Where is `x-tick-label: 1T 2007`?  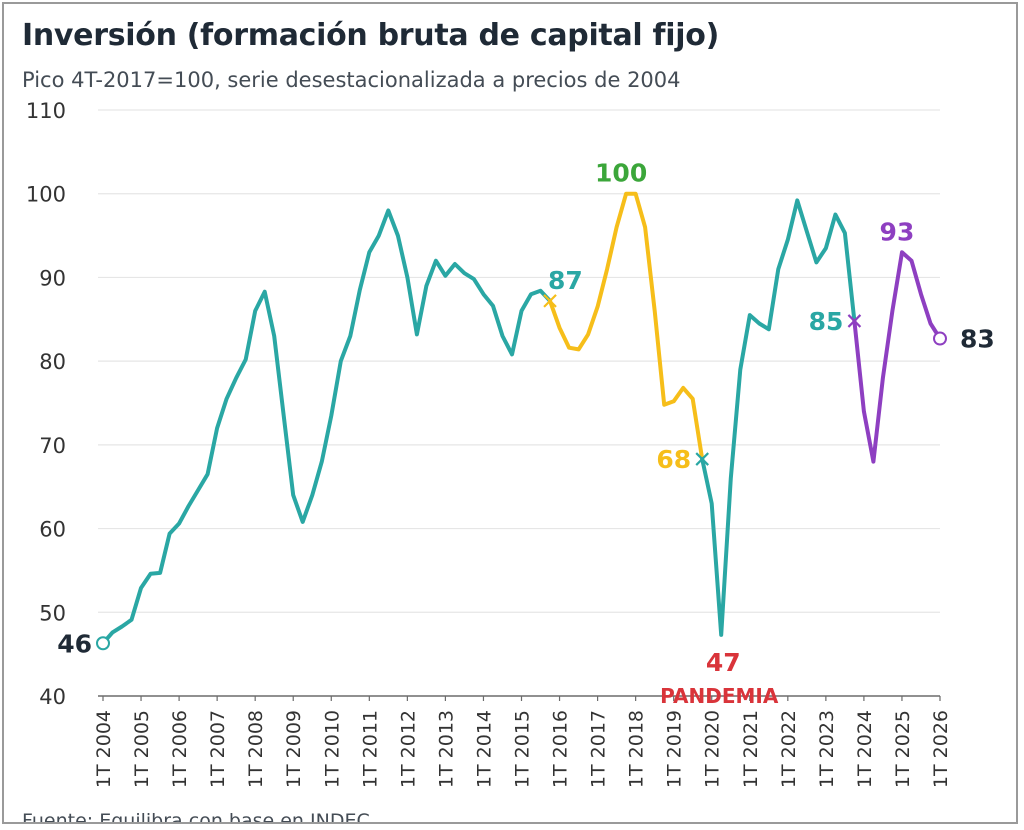
x-tick-label: 1T 2007 is located at coordinates (218, 749).